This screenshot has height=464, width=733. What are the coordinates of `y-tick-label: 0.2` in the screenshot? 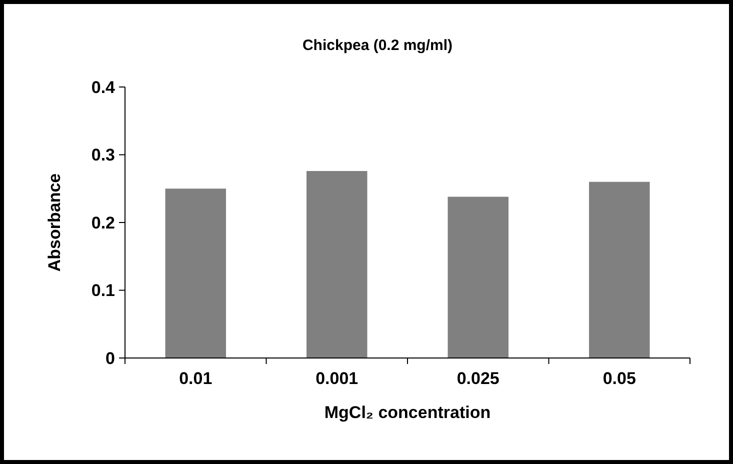 It's located at (103, 222).